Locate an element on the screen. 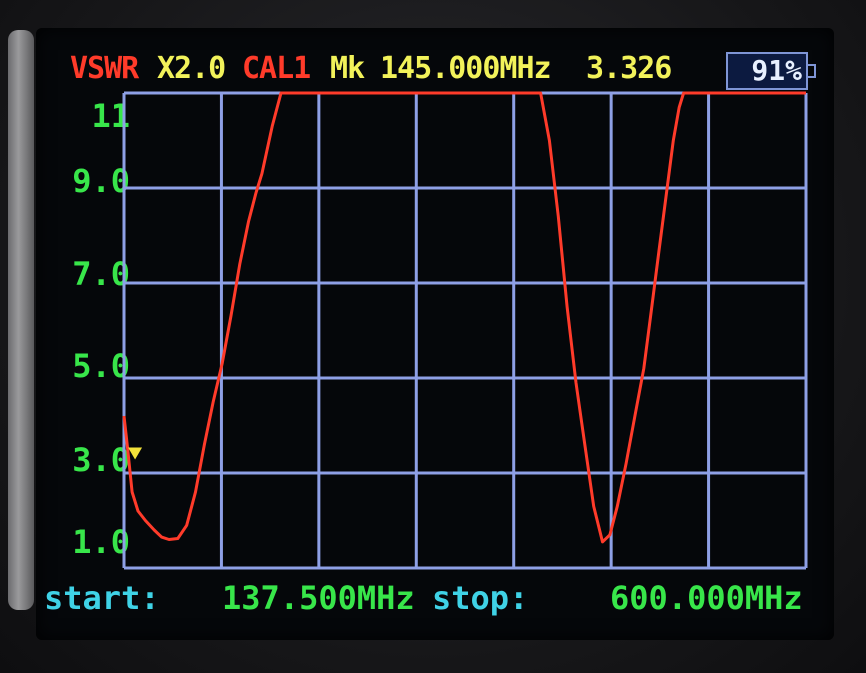 The height and width of the screenshot is (673, 866). stop-label: stop: is located at coordinates (480, 598).